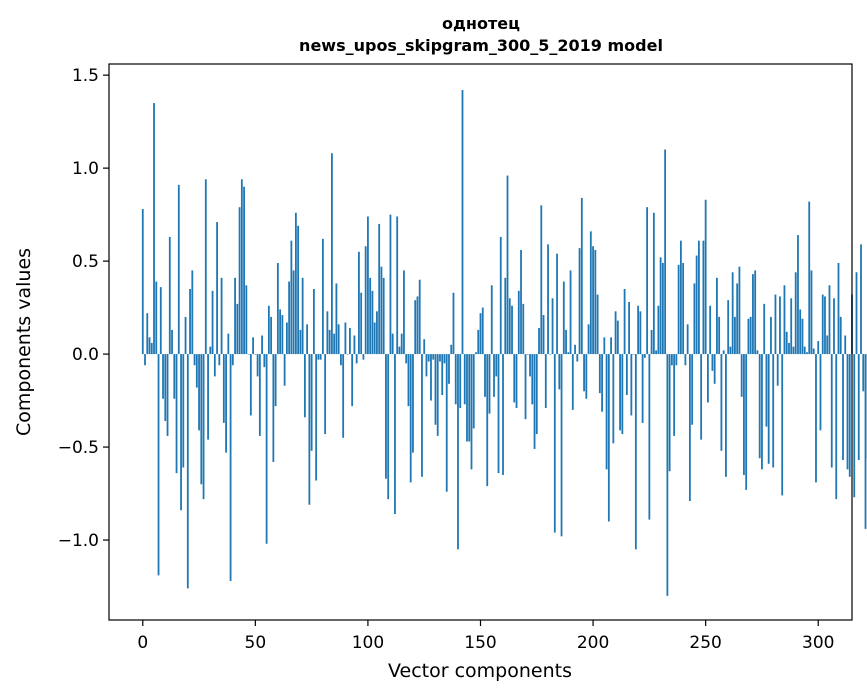  Describe the element at coordinates (78, 448) in the screenshot. I see `y-tick-label: −0.5` at that location.